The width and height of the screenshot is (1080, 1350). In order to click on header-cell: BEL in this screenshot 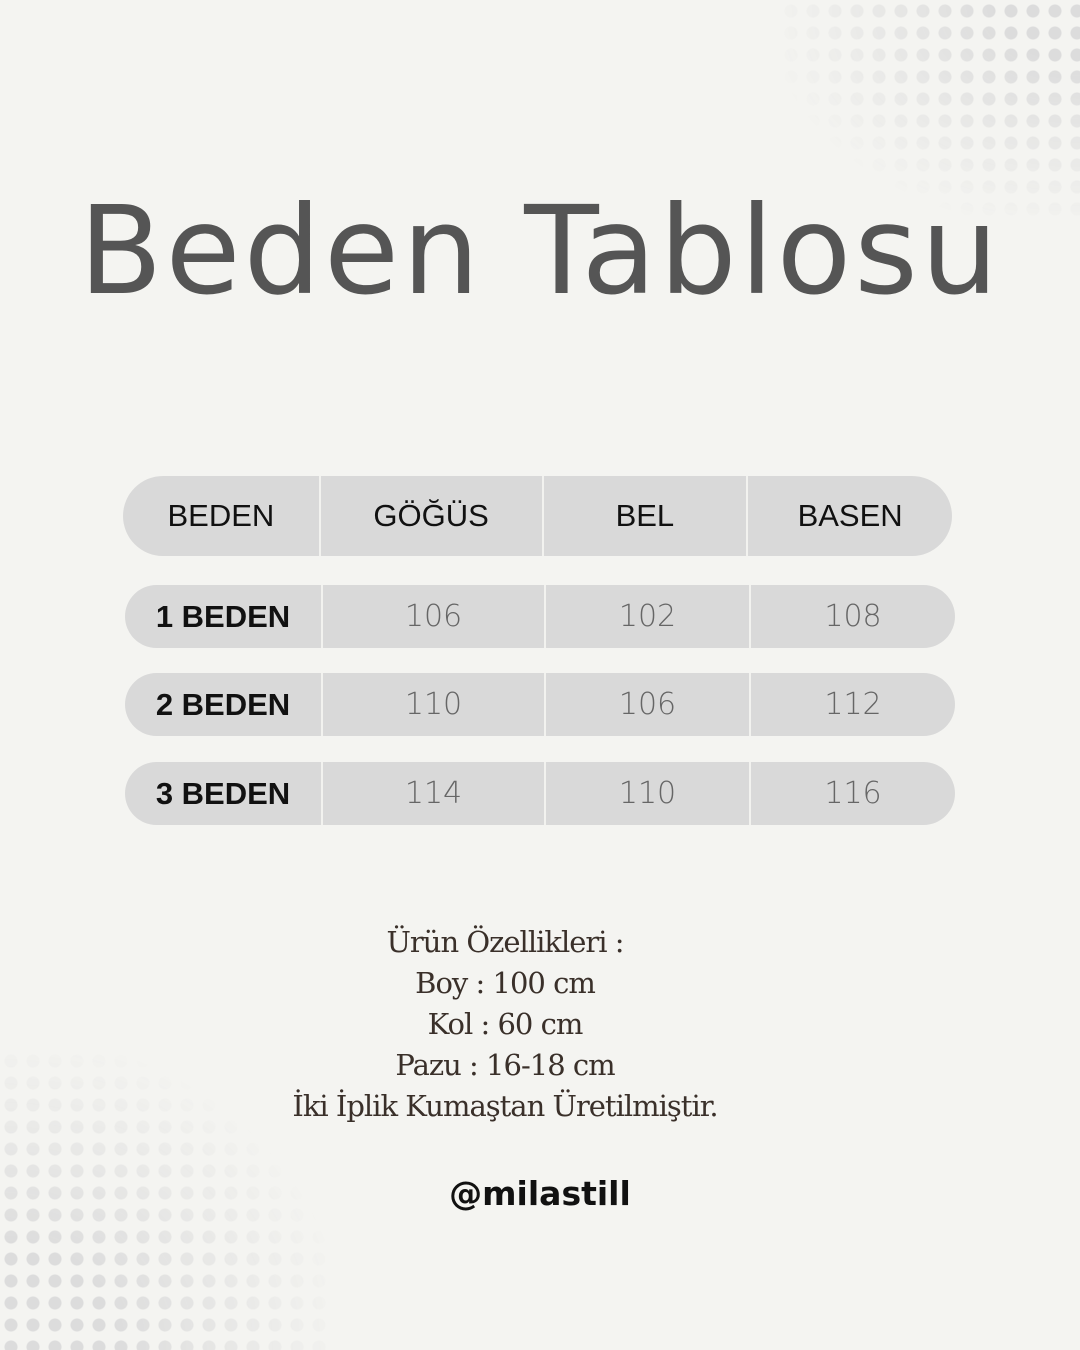, I will do `click(644, 516)`.